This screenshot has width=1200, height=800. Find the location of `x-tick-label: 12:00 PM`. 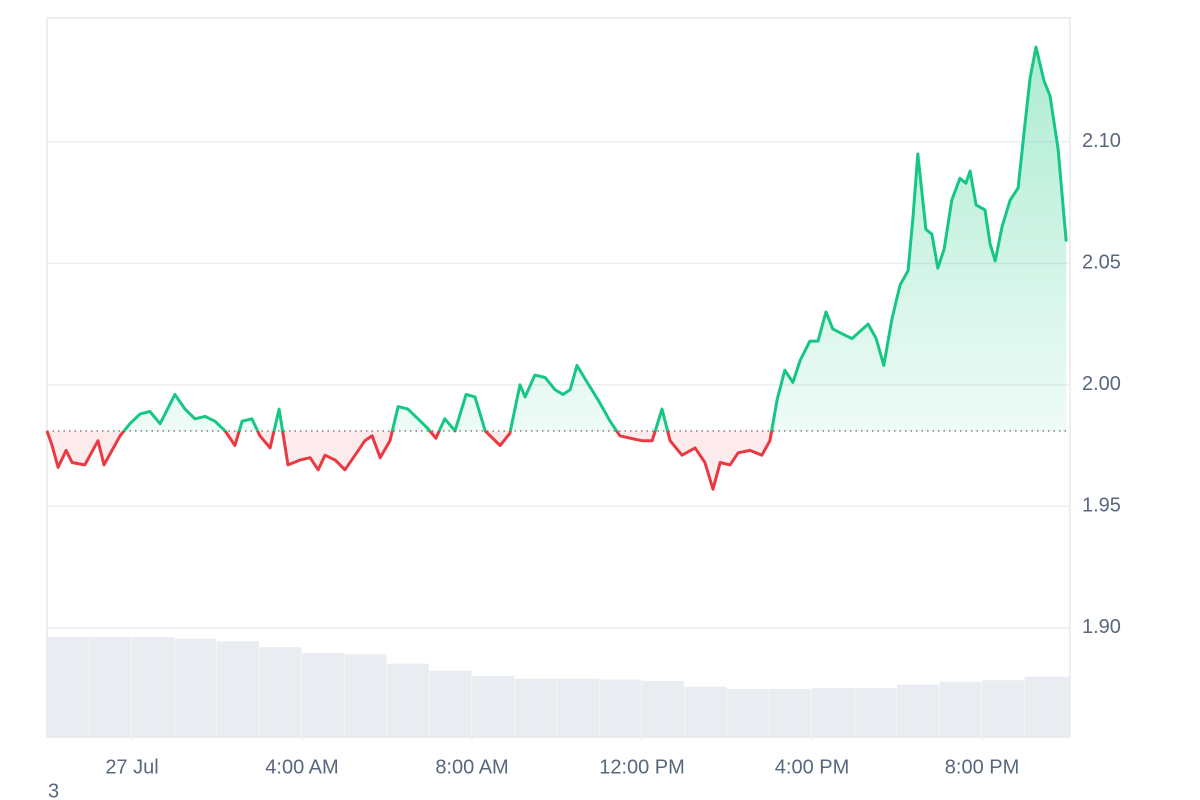

x-tick-label: 12:00 PM is located at coordinates (642, 767).